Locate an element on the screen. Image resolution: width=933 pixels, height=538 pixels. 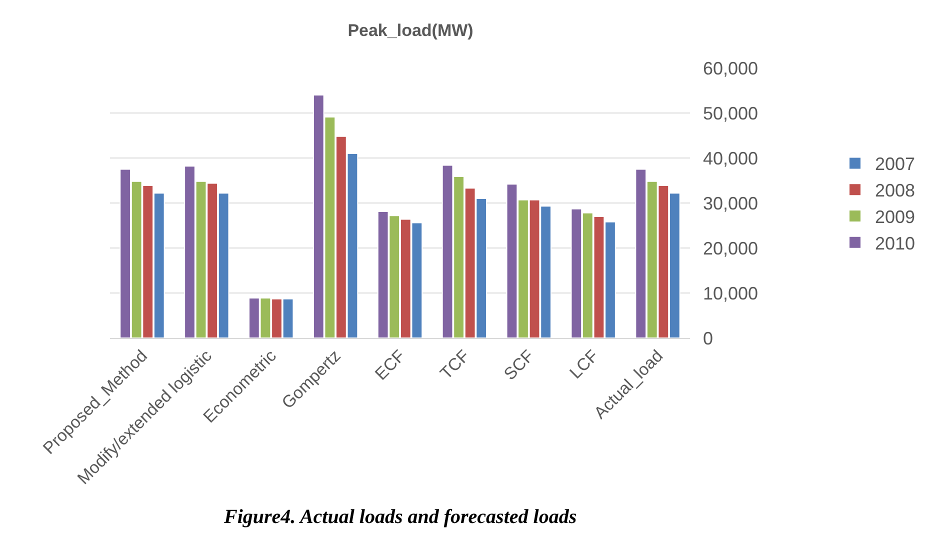
y-tick-label: 10,000 is located at coordinates (730, 293).